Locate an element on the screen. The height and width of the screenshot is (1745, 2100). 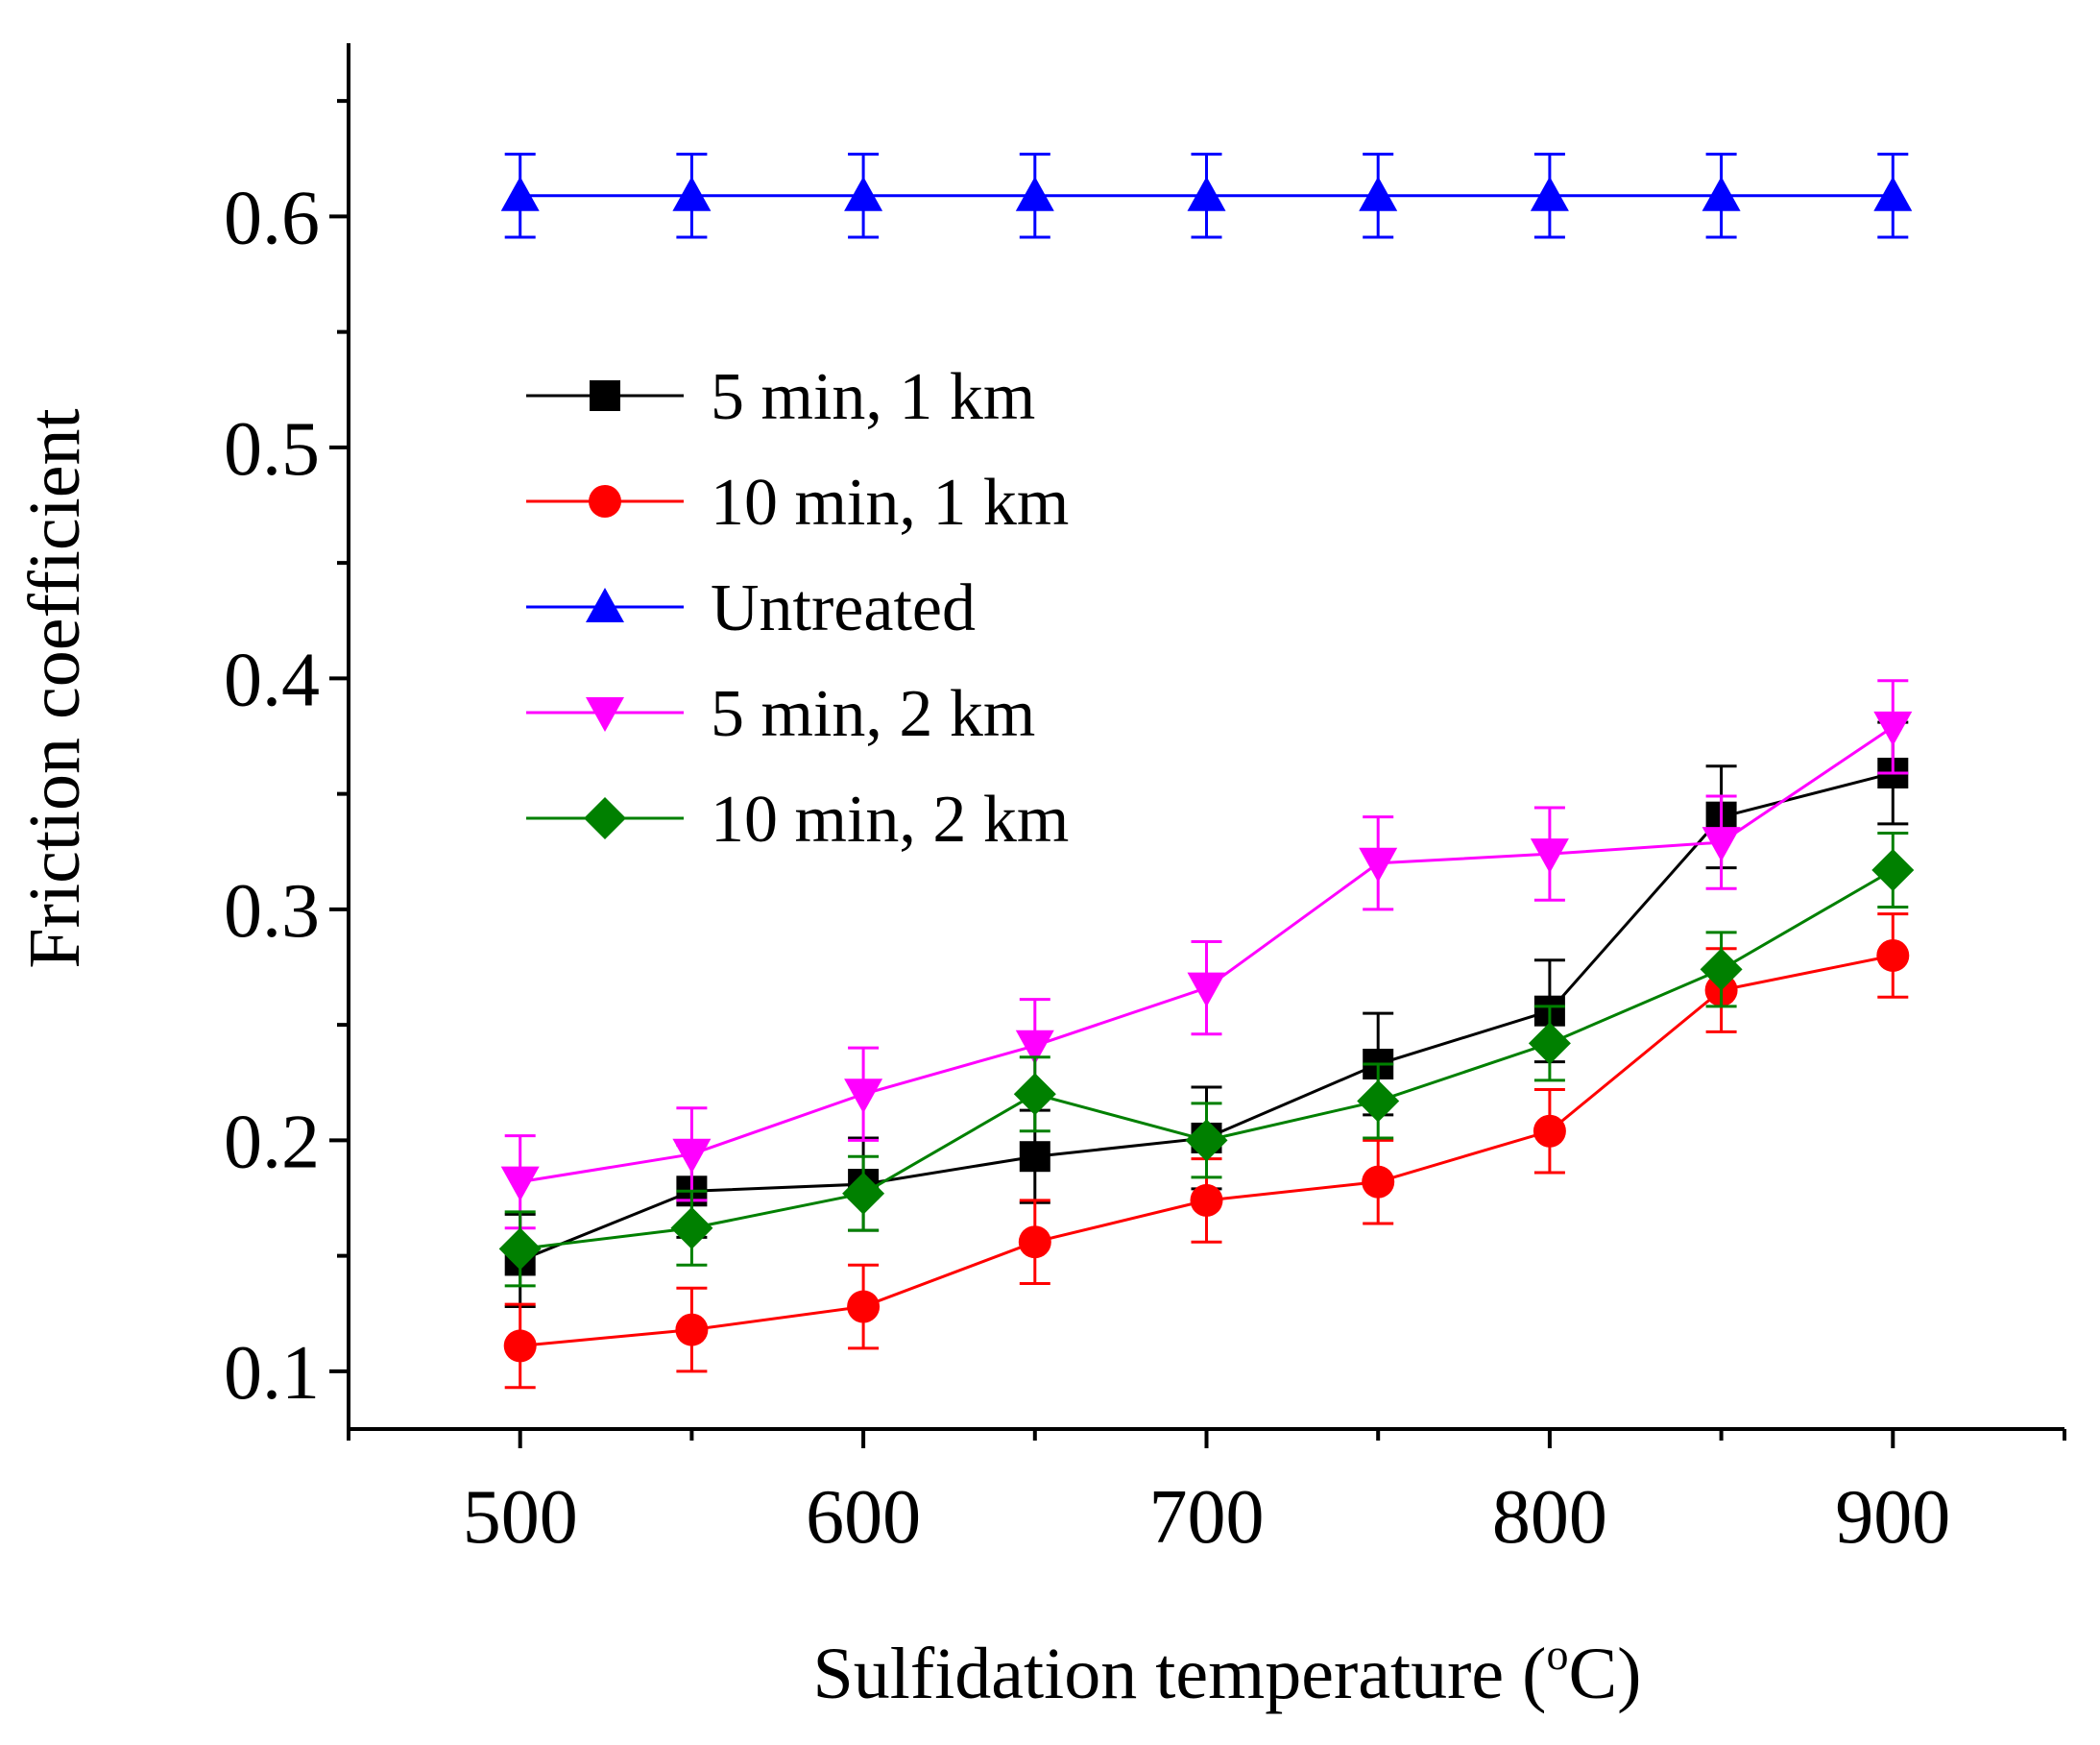
y-tick-label: 0.2 is located at coordinates (272, 1142).